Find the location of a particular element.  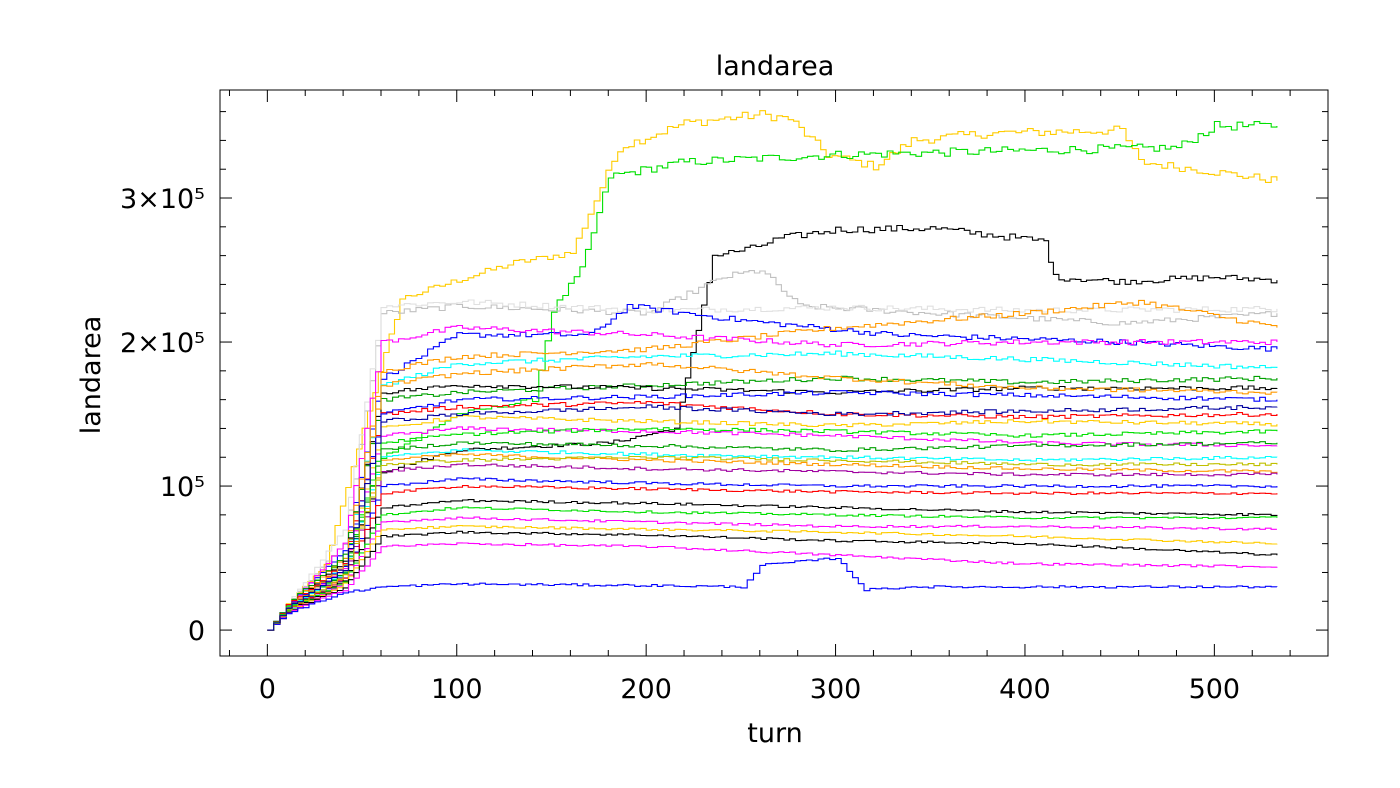

x-tick-label: 100 is located at coordinates (457, 689).